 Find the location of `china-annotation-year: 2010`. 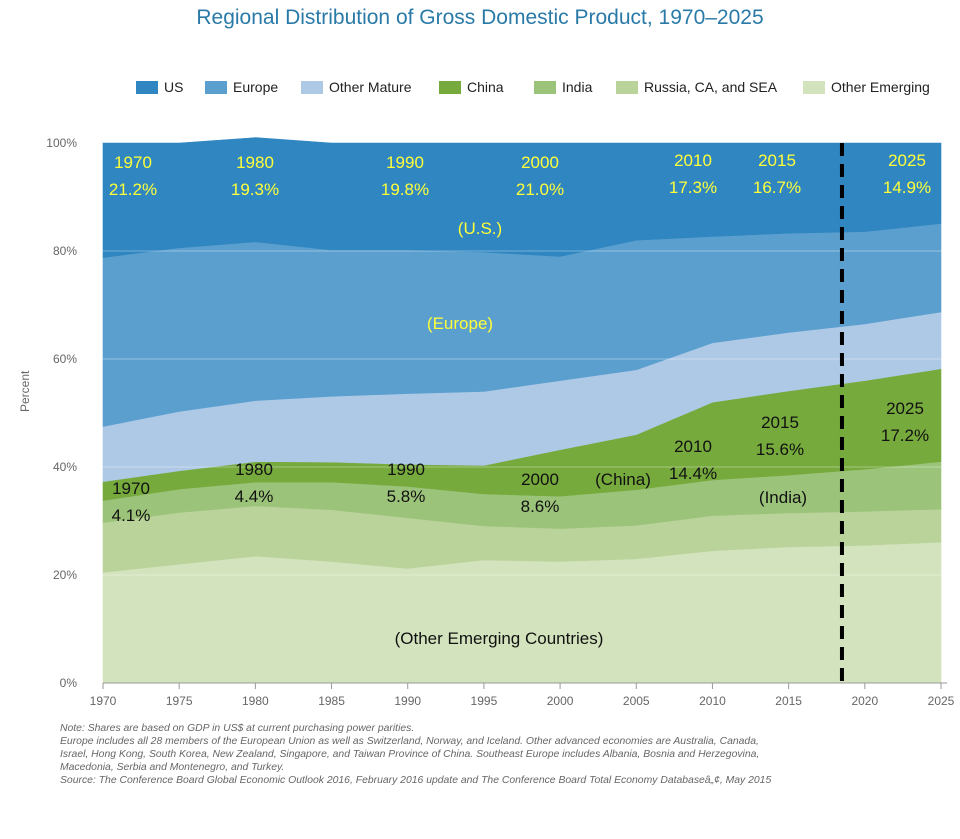

china-annotation-year: 2010 is located at coordinates (693, 446).